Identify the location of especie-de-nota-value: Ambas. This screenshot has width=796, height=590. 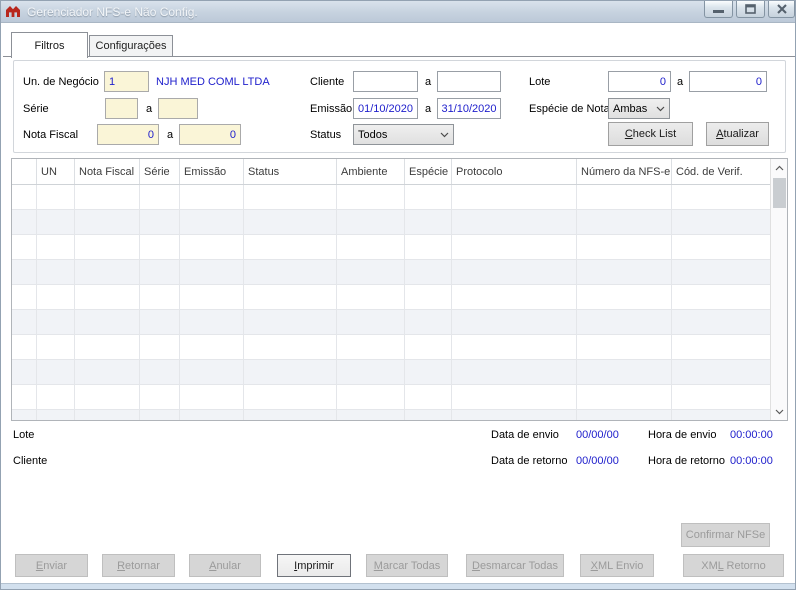
(630, 108).